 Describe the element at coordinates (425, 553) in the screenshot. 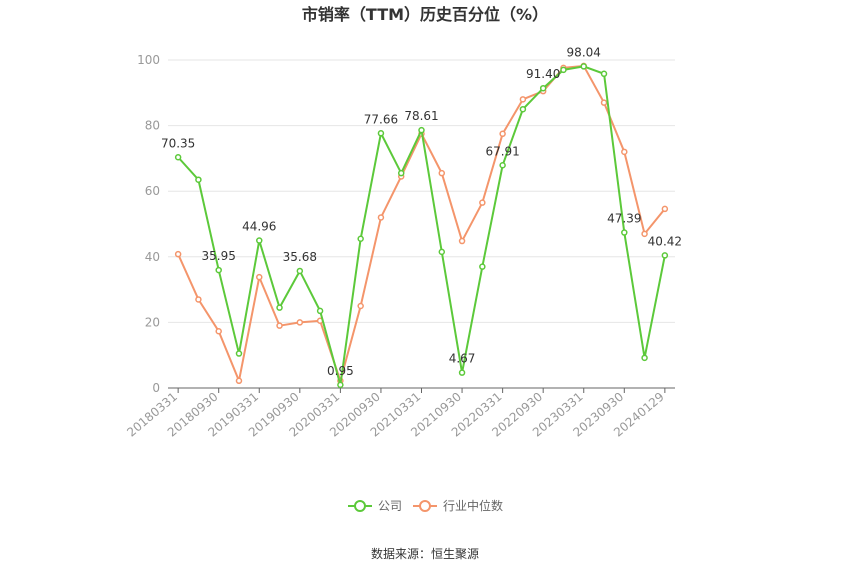

I see `source-note: 数据来源：恒生聚源` at that location.